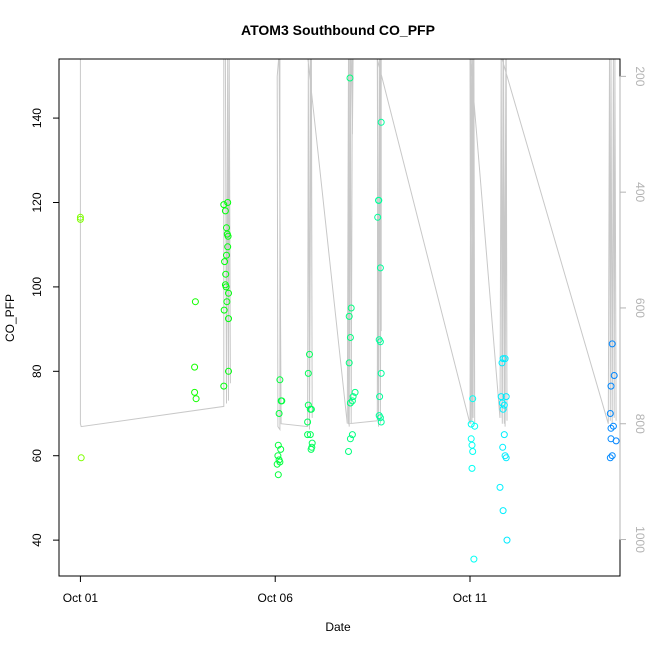 This screenshot has height=650, width=650. I want to click on right-tick-label: 1000, so click(640, 539).